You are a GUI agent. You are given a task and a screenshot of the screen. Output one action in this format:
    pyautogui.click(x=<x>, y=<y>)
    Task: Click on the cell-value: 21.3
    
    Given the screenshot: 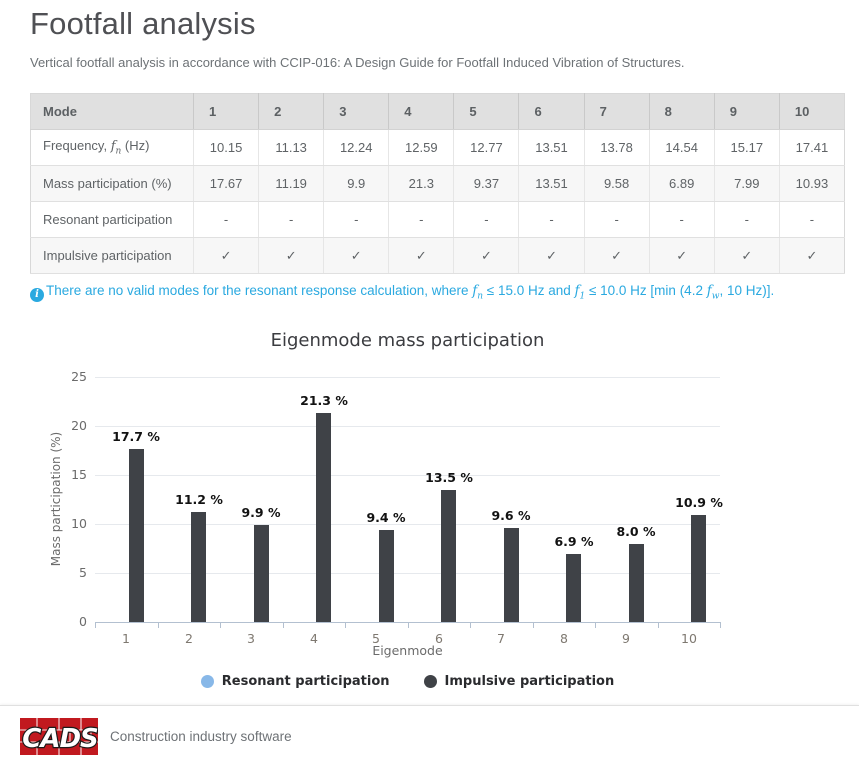 What is the action you would take?
    pyautogui.click(x=421, y=183)
    